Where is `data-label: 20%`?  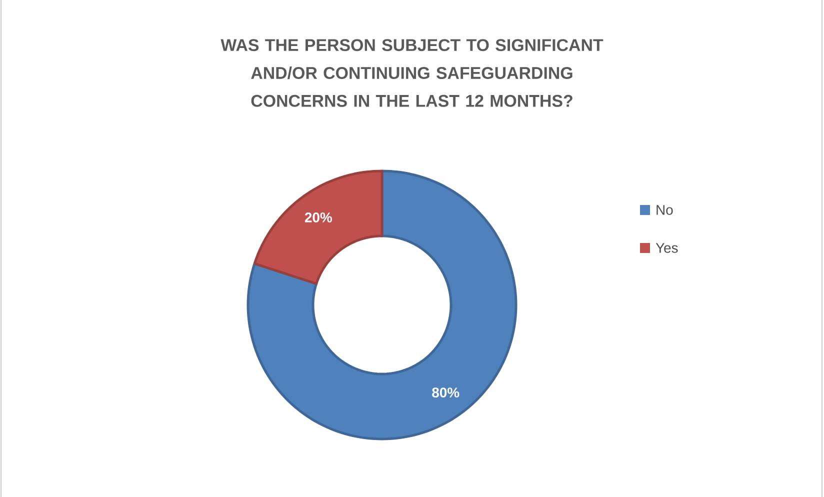 data-label: 20% is located at coordinates (318, 217).